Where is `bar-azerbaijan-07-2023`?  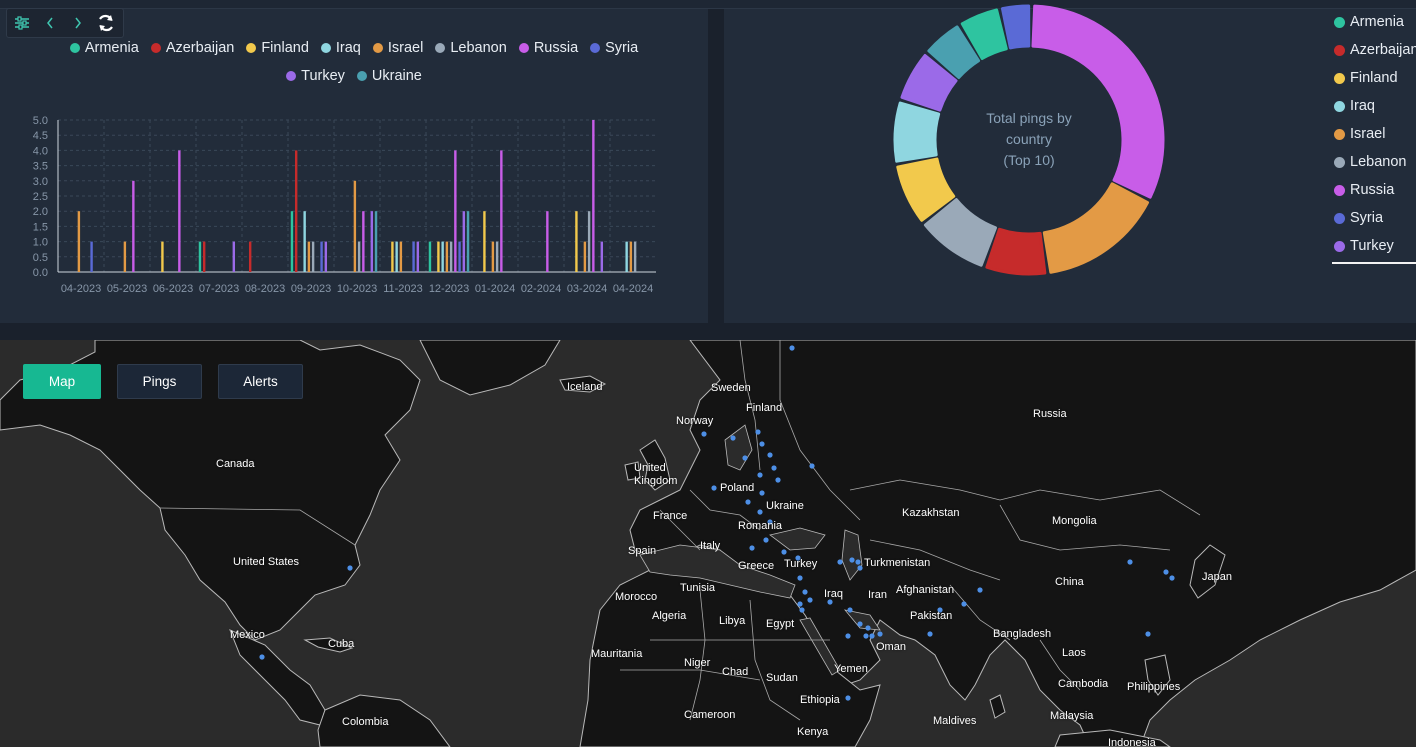 bar-azerbaijan-07-2023 is located at coordinates (204, 256).